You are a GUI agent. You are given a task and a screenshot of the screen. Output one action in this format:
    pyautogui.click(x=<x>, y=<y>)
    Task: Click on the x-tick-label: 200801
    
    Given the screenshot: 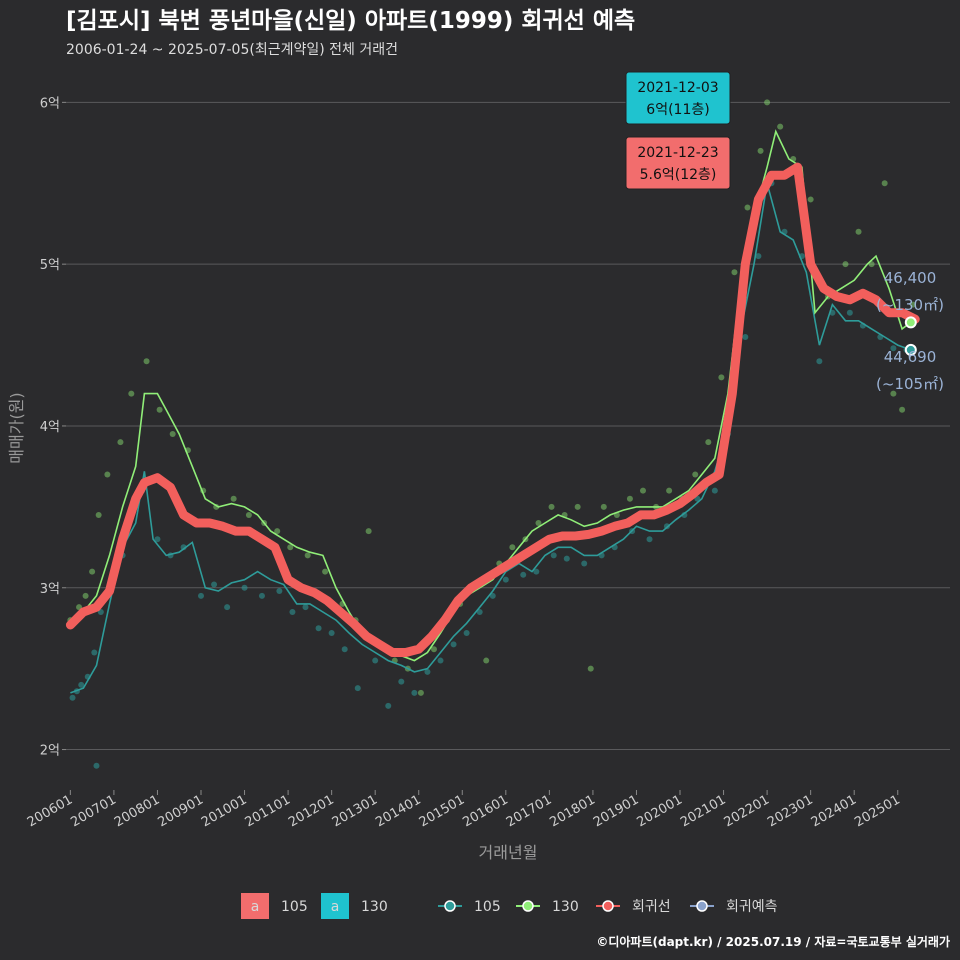 What is the action you would take?
    pyautogui.click(x=137, y=811)
    